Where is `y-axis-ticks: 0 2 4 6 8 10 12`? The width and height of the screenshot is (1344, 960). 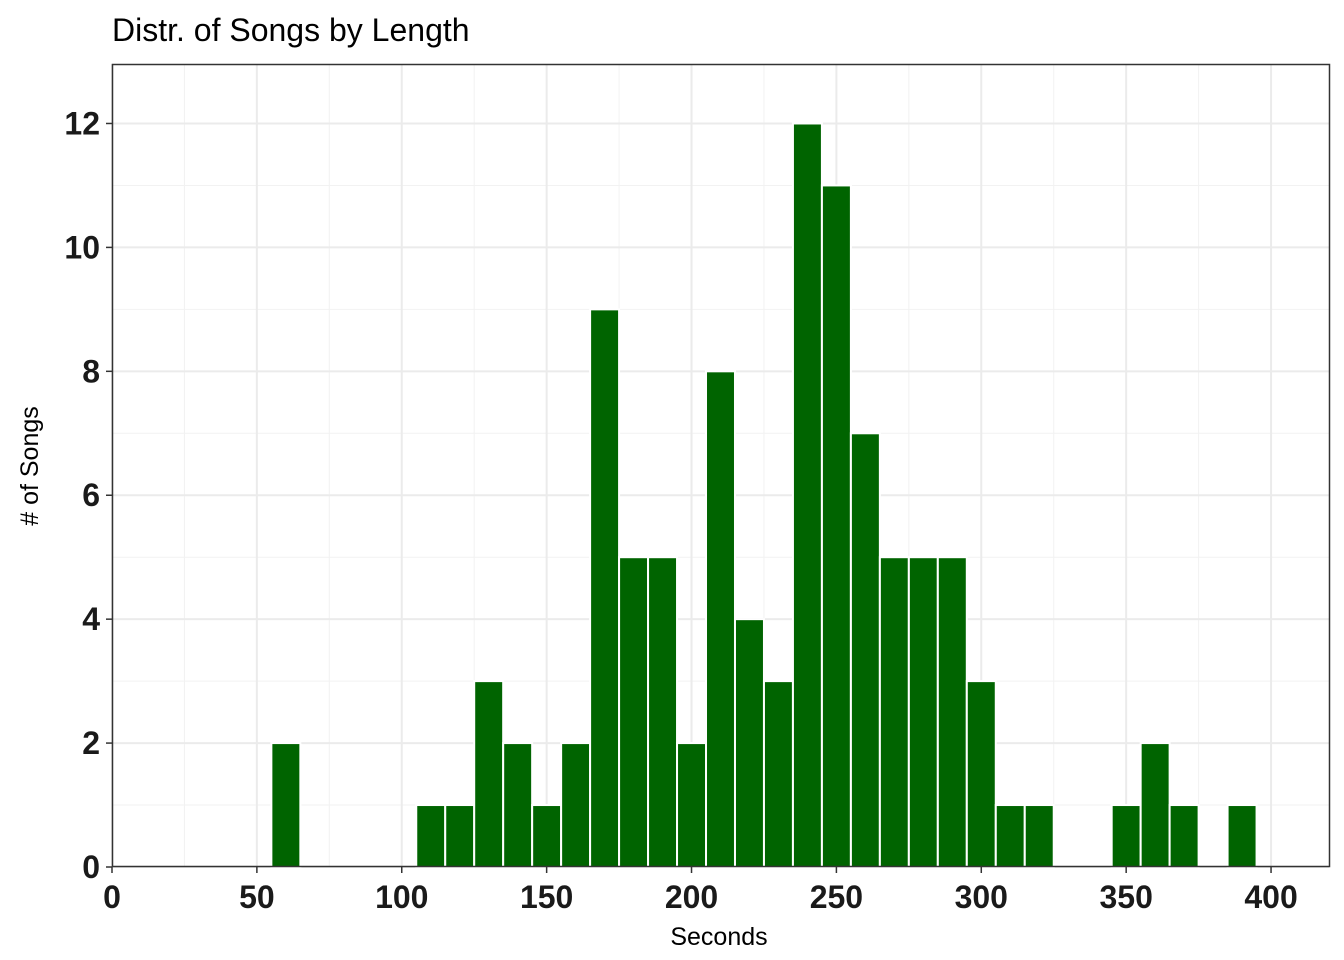 y-axis-ticks: 0 2 4 6 8 10 12 is located at coordinates (88, 495).